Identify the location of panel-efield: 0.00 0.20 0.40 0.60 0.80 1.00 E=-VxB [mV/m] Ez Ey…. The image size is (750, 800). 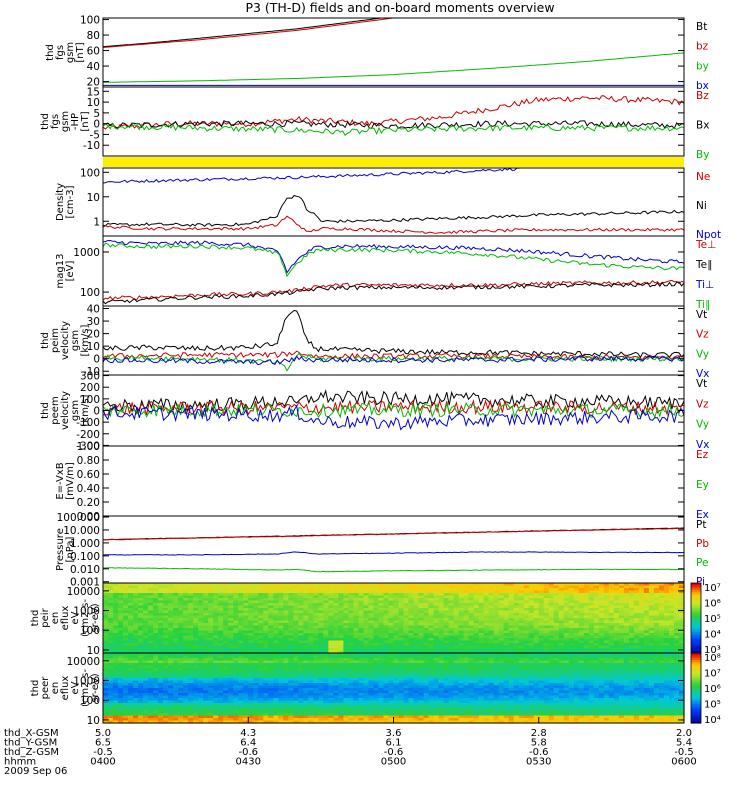
(382, 482).